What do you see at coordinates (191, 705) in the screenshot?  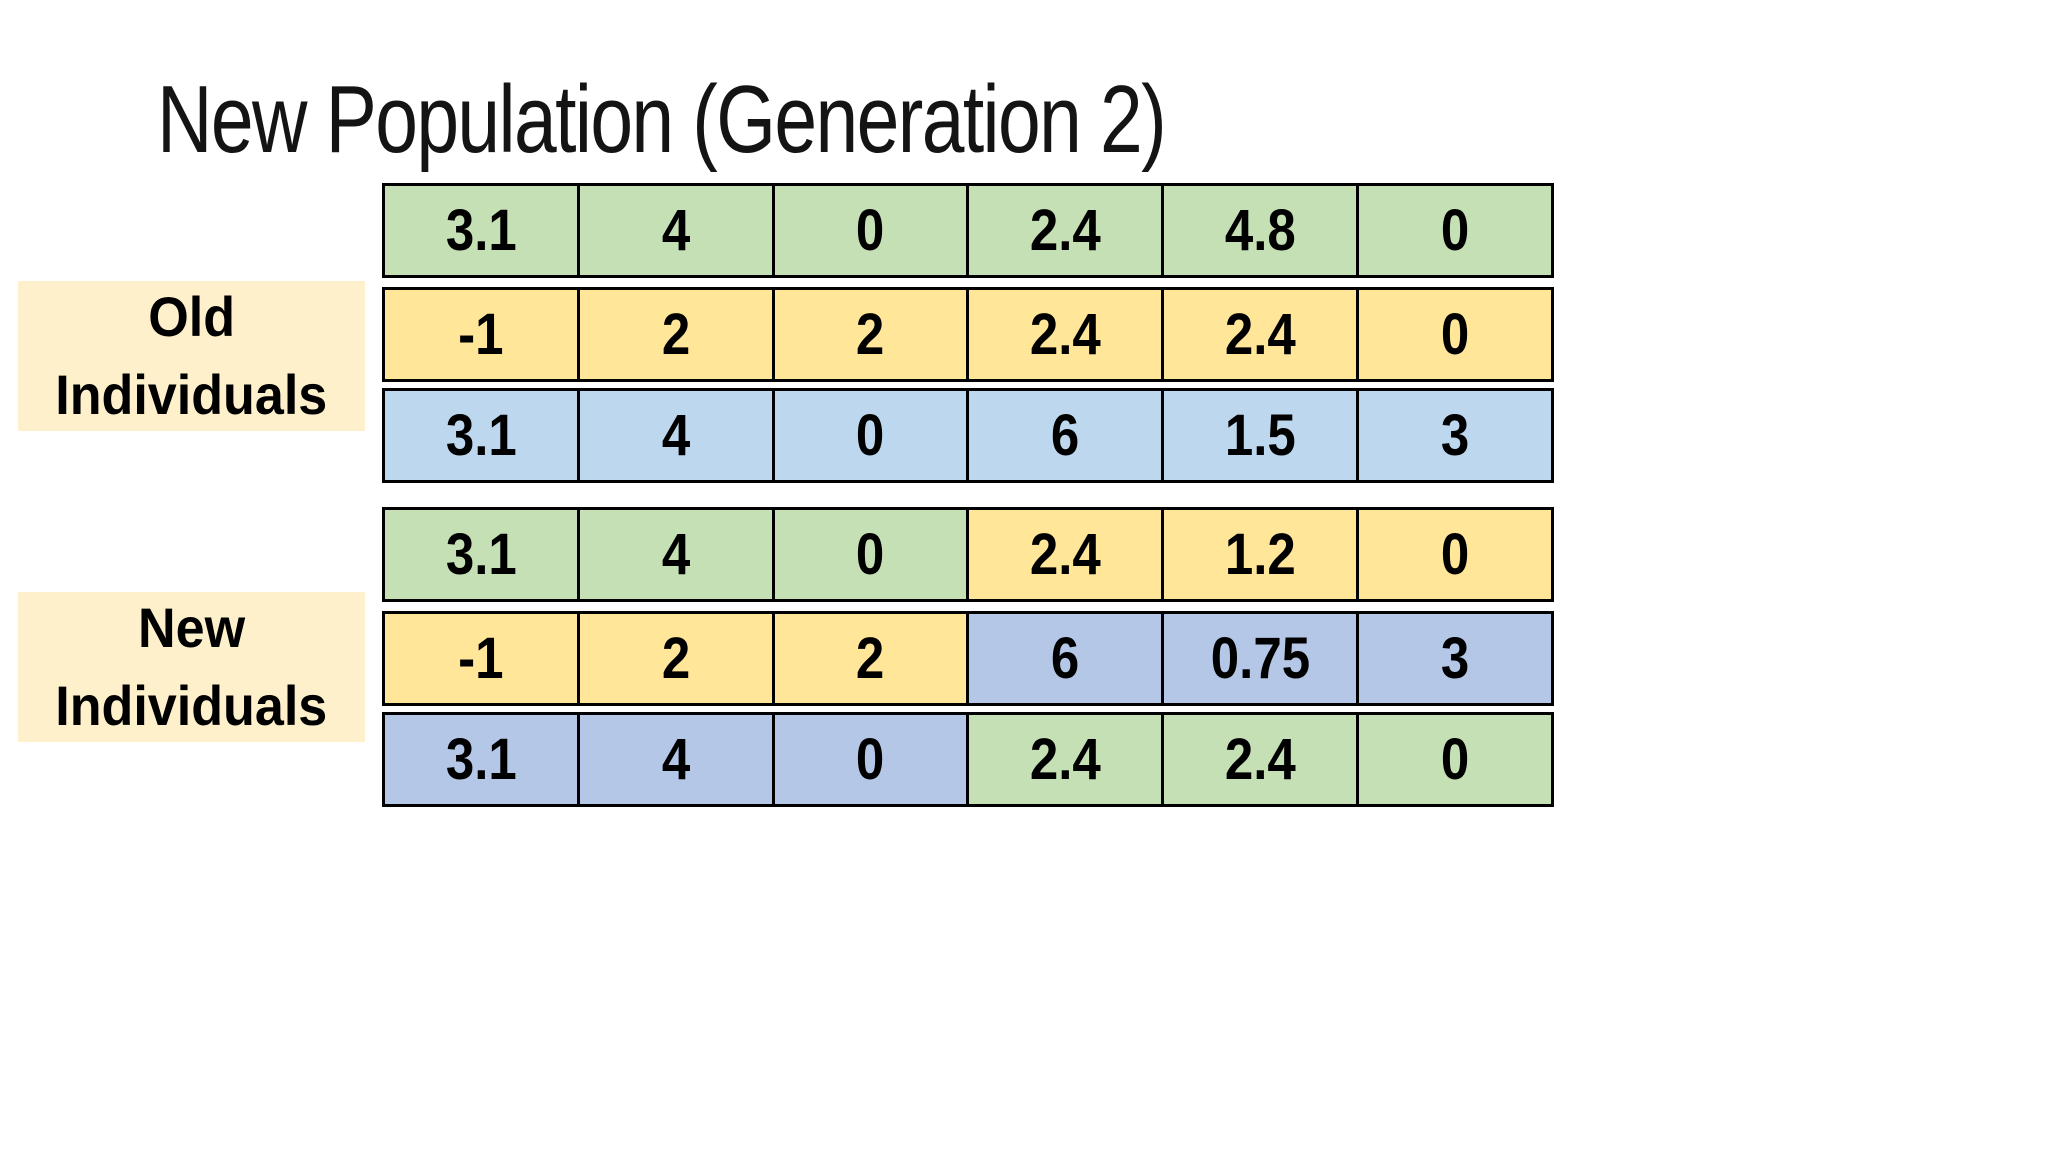 I see `new-individuals-label-line2: Individuals` at bounding box center [191, 705].